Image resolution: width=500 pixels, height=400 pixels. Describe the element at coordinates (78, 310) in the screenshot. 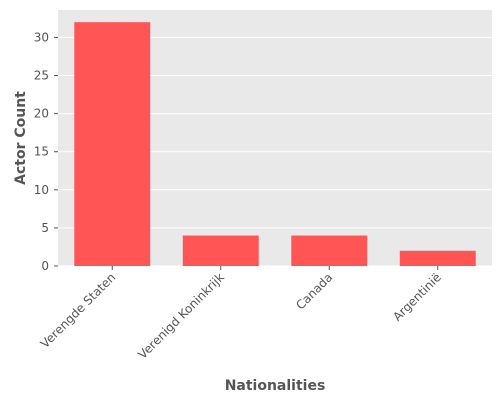

I see `x-tick-label: Verengde Staten` at that location.